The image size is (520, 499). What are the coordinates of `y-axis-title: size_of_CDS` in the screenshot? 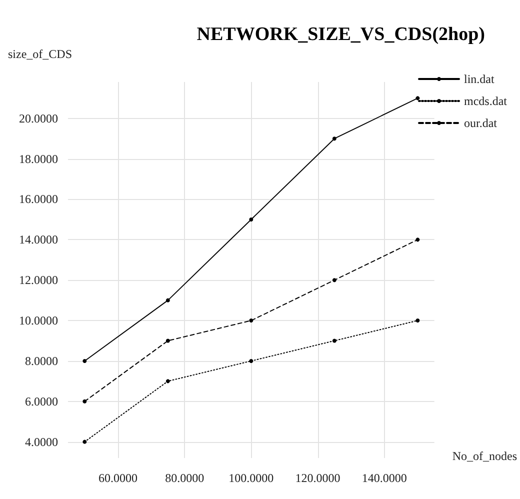 It's located at (40, 54).